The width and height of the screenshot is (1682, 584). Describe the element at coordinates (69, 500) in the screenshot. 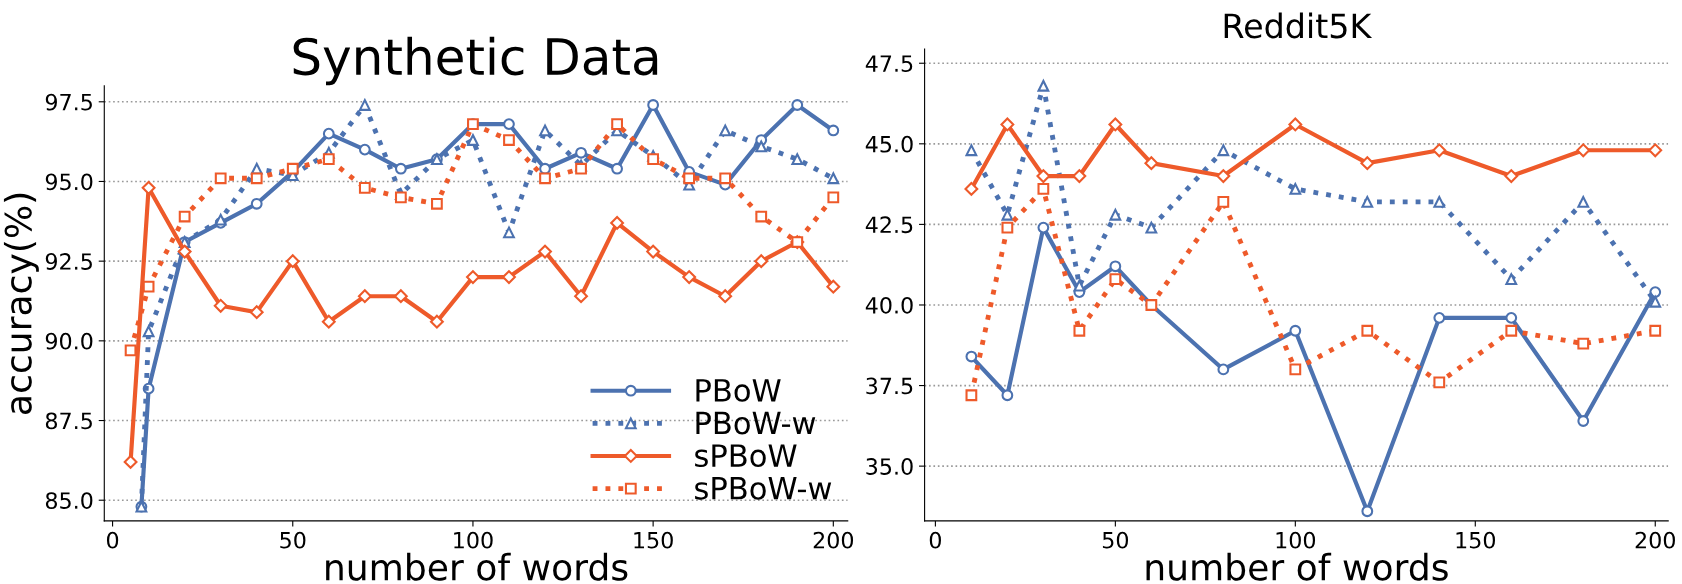

I see `y-tick-label: 85.0` at that location.